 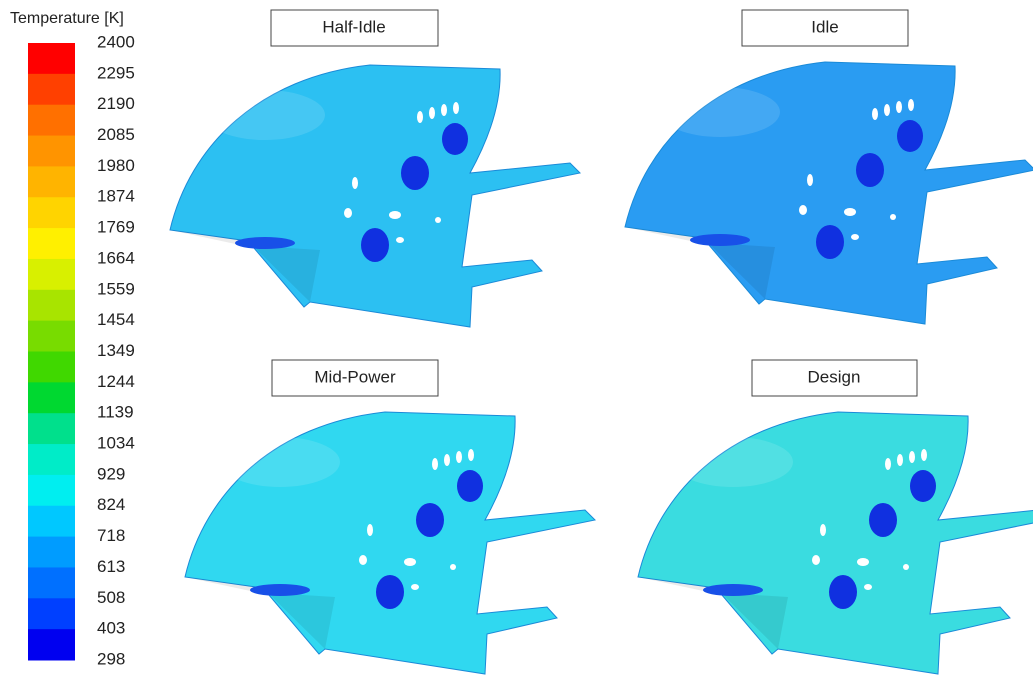 I want to click on colorbar-label: 1139, so click(x=115, y=412).